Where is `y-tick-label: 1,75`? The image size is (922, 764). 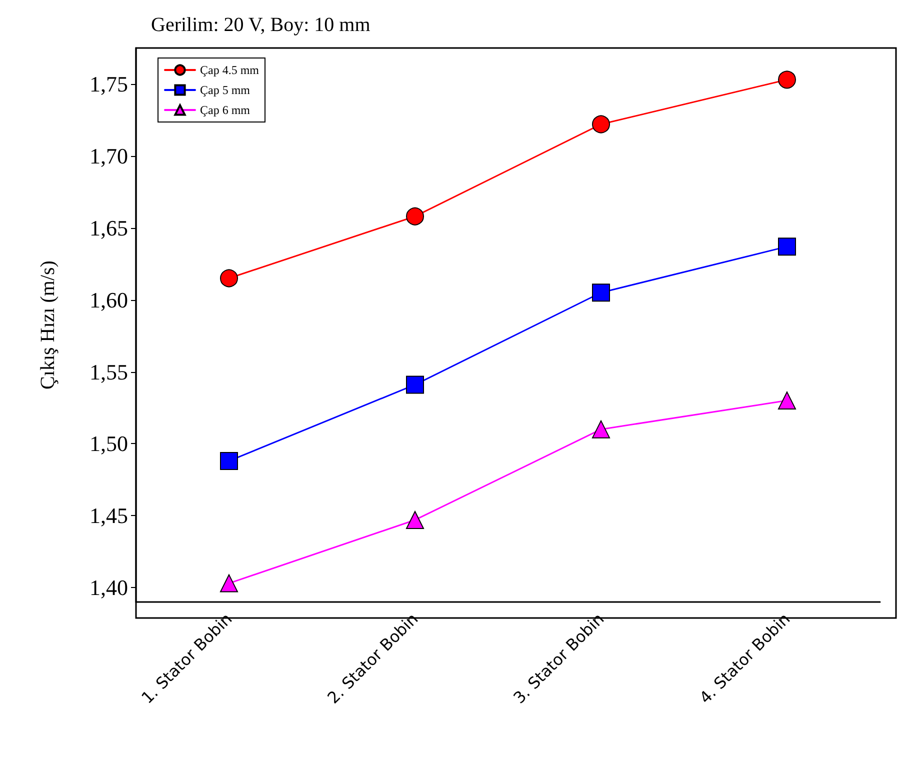 y-tick-label: 1,75 is located at coordinates (109, 83).